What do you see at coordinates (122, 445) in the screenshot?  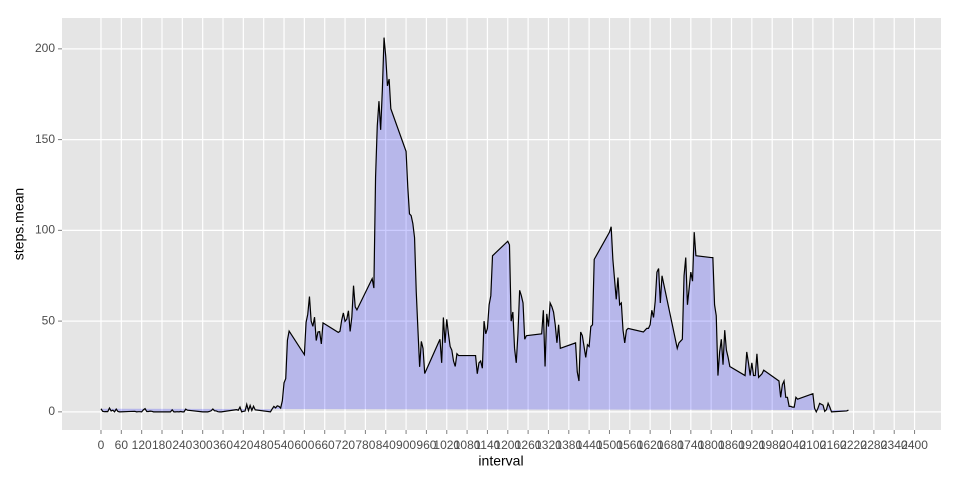 I see `x-tick-label: 60` at bounding box center [122, 445].